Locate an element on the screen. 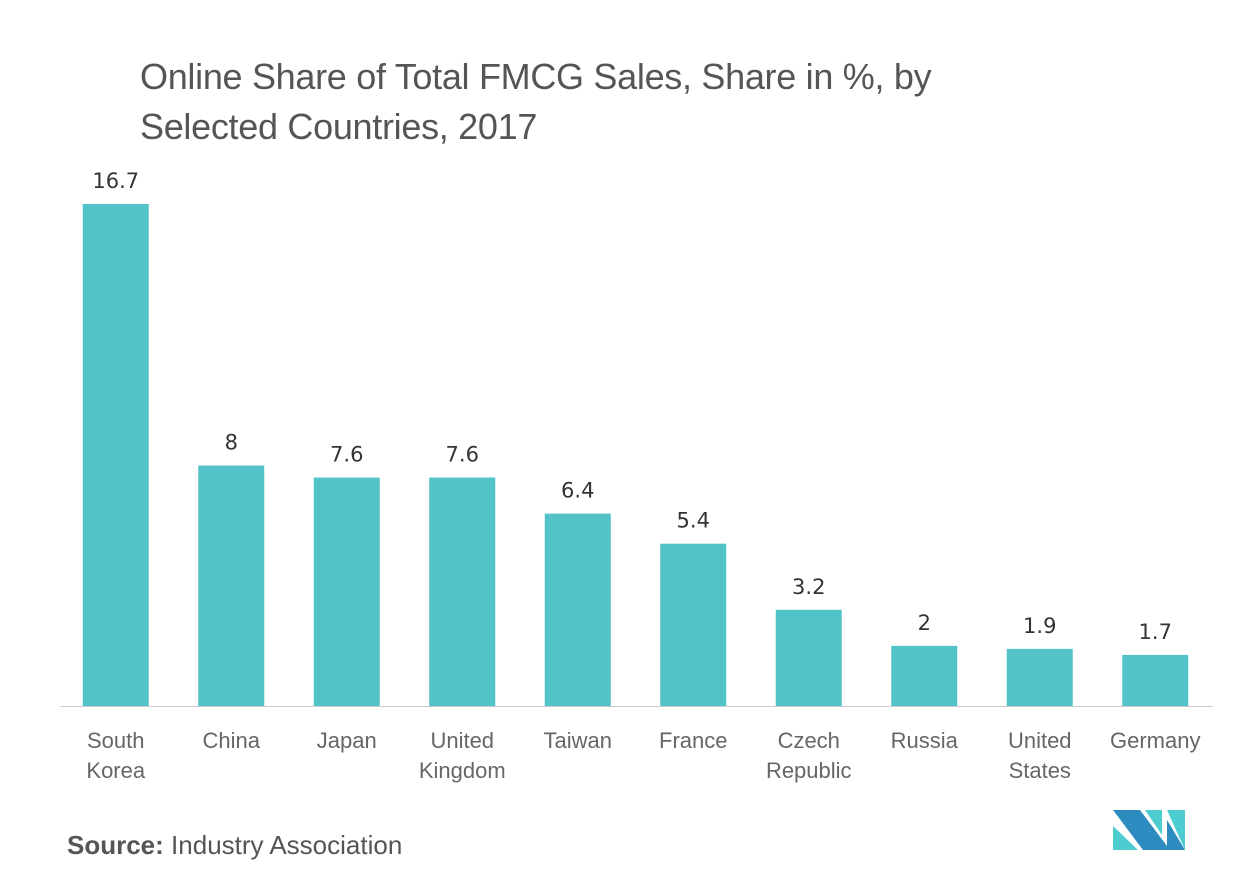 The image size is (1253, 881). data-label: 8 is located at coordinates (231, 443).